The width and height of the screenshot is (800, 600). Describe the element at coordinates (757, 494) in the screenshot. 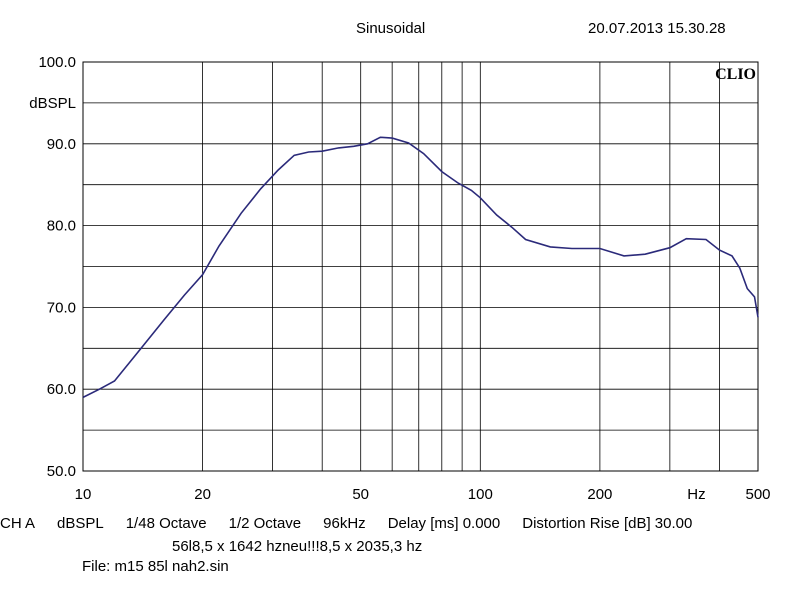

I see `x-tick-label: 500` at that location.